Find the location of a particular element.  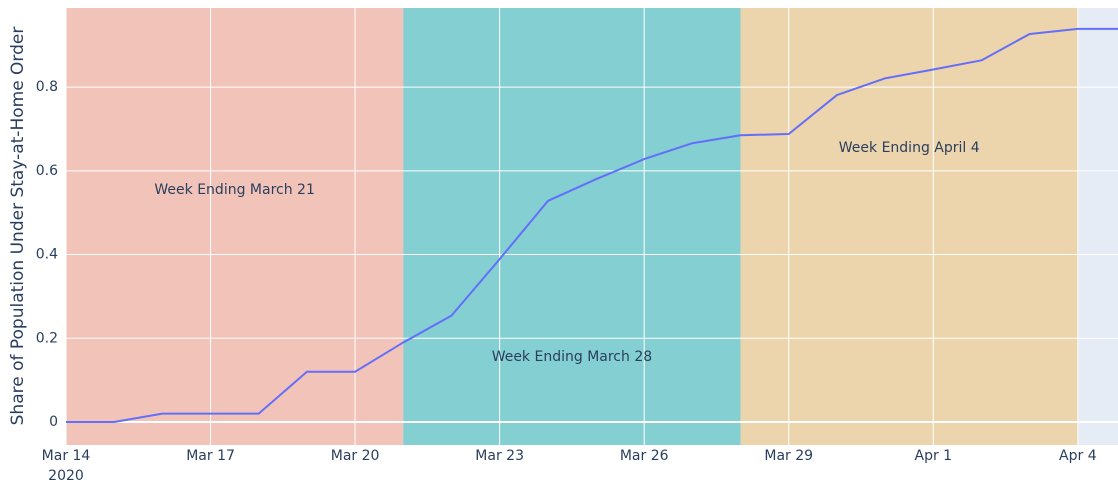

y-tick-label: 0.4 is located at coordinates (47, 255).